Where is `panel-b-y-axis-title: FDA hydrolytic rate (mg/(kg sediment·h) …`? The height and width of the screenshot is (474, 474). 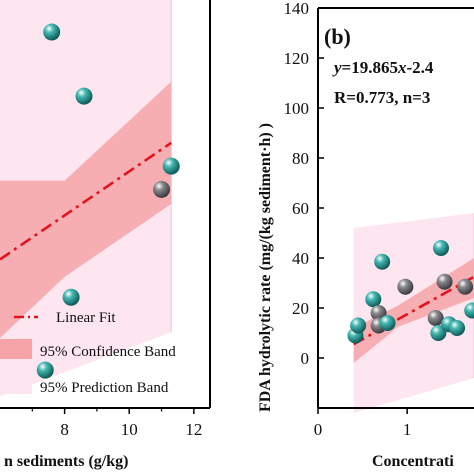
panel-b-y-axis-title: FDA hydrolytic rate (mg/(kg sediment·h) … is located at coordinates (265, 267).